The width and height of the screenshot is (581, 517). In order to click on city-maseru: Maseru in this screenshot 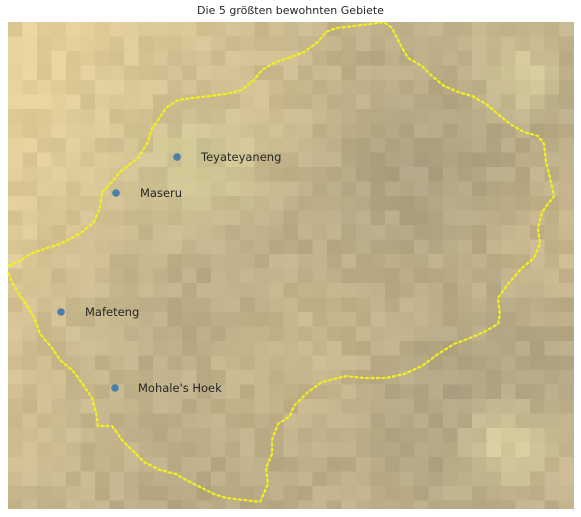, I will do `click(147, 193)`.